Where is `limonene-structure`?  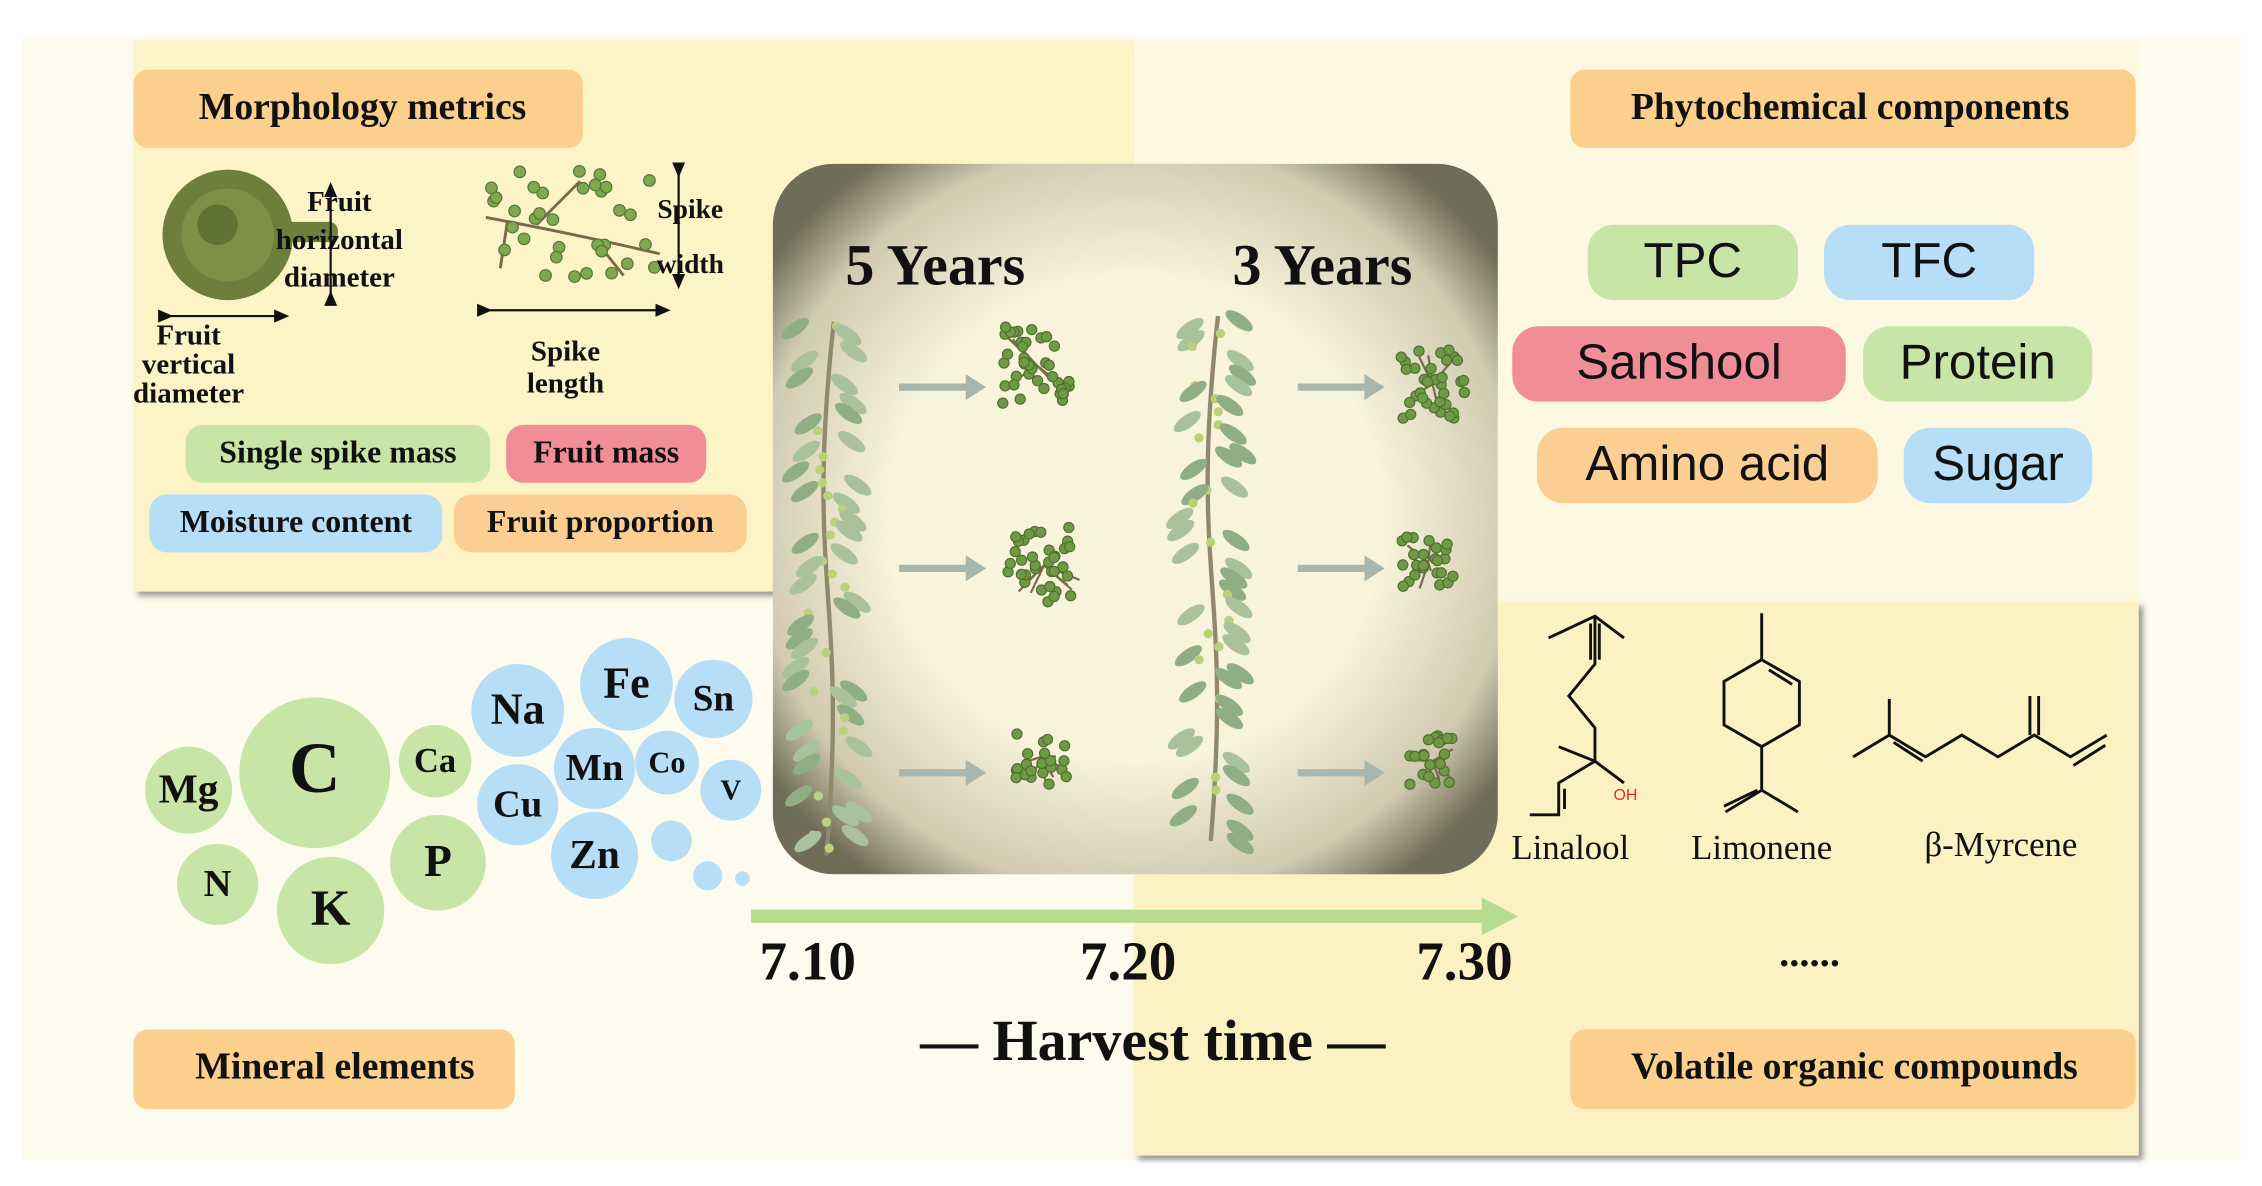
limonene-structure is located at coordinates (1761, 713).